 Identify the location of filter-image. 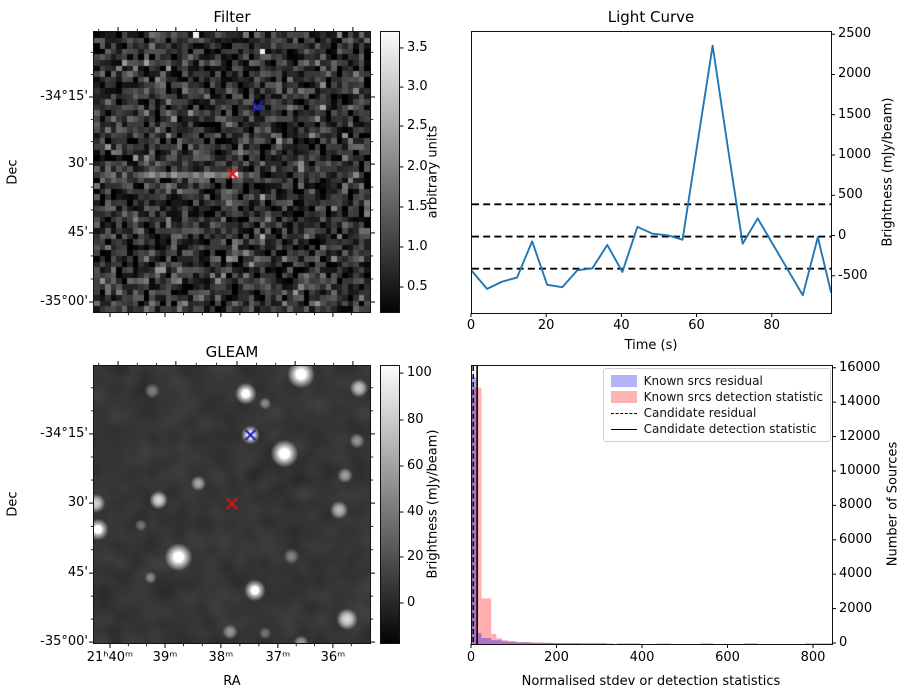
(232, 172).